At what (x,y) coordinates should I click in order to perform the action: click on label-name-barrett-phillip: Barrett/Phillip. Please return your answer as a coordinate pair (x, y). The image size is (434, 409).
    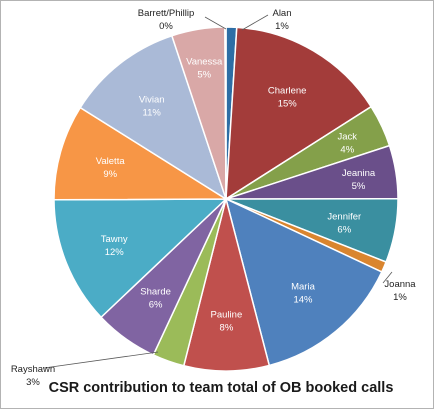
    Looking at the image, I should click on (166, 13).